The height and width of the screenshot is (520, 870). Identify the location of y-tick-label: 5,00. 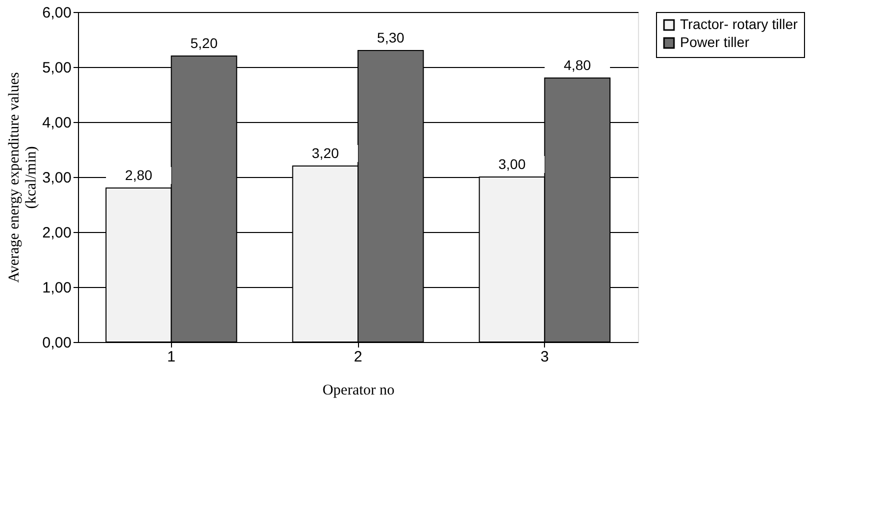
(57, 68).